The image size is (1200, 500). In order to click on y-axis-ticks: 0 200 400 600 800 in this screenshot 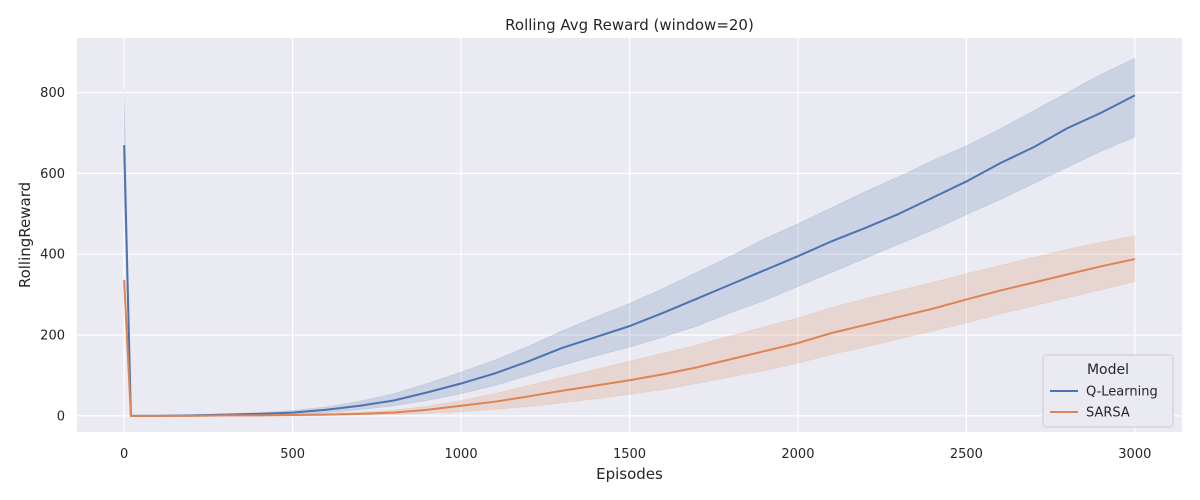, I will do `click(52, 255)`.